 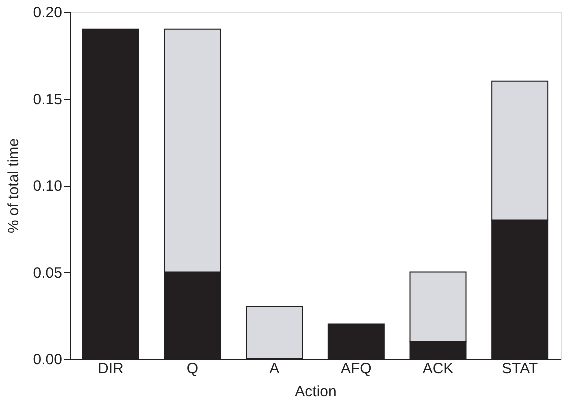 What do you see at coordinates (47, 99) in the screenshot?
I see `y-tick-label: 0.15` at bounding box center [47, 99].